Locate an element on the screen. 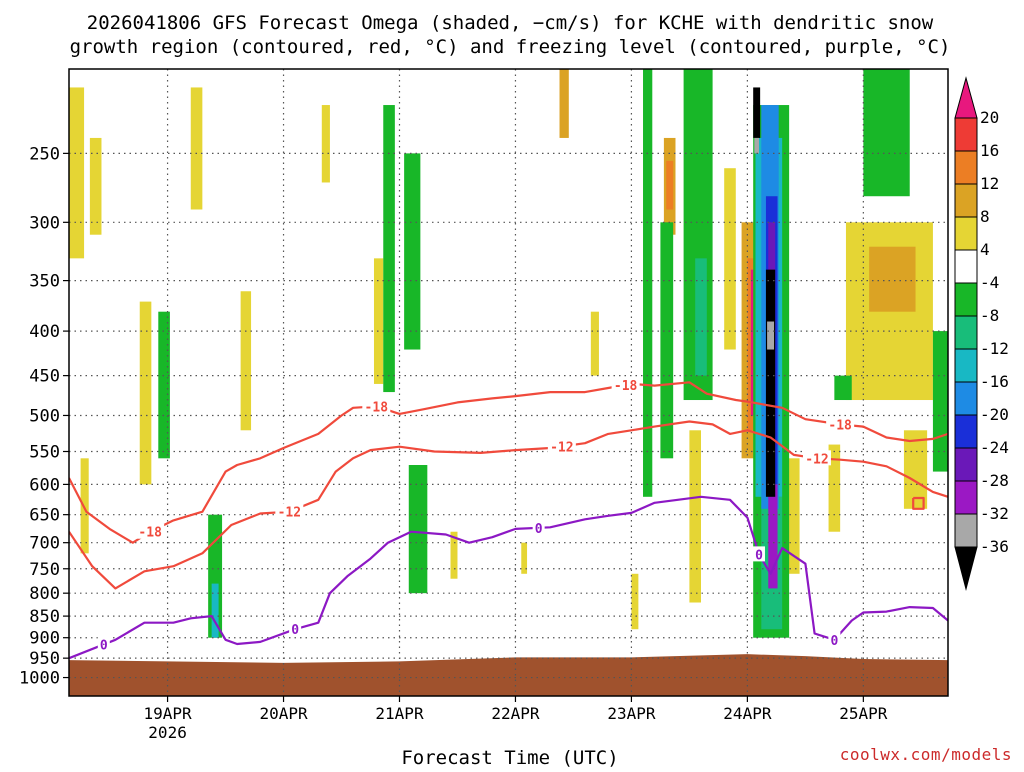  y-tick-label-250: 250 is located at coordinates (44, 154).